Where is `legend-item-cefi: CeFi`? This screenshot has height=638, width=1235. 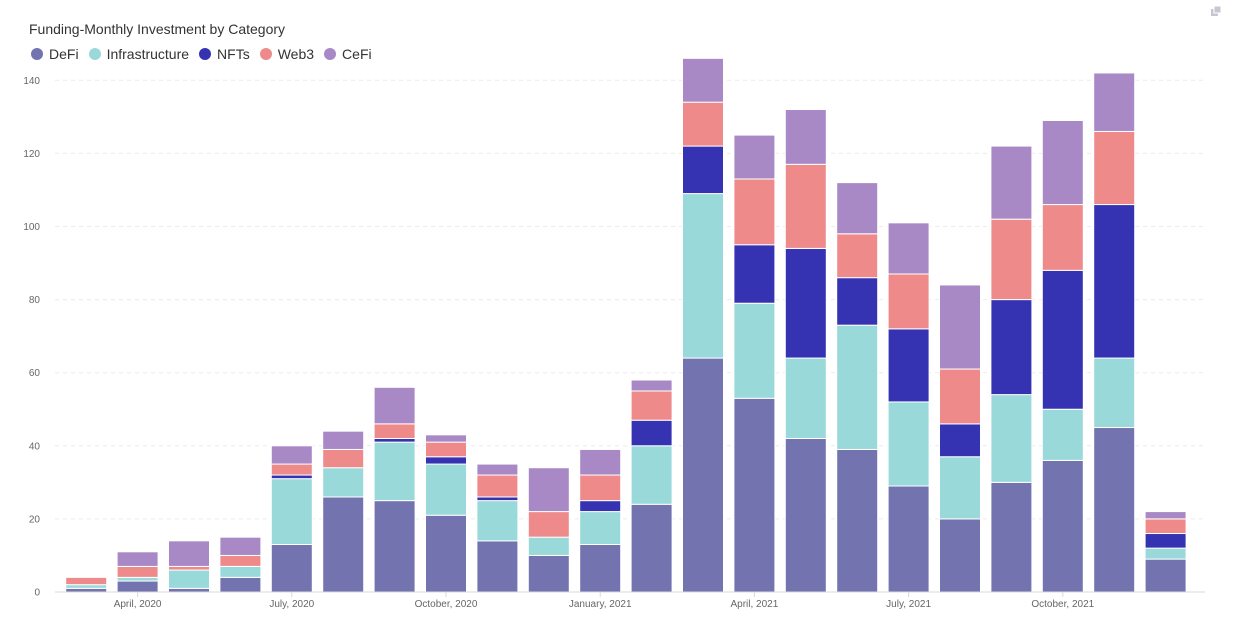 legend-item-cefi: CeFi is located at coordinates (348, 54).